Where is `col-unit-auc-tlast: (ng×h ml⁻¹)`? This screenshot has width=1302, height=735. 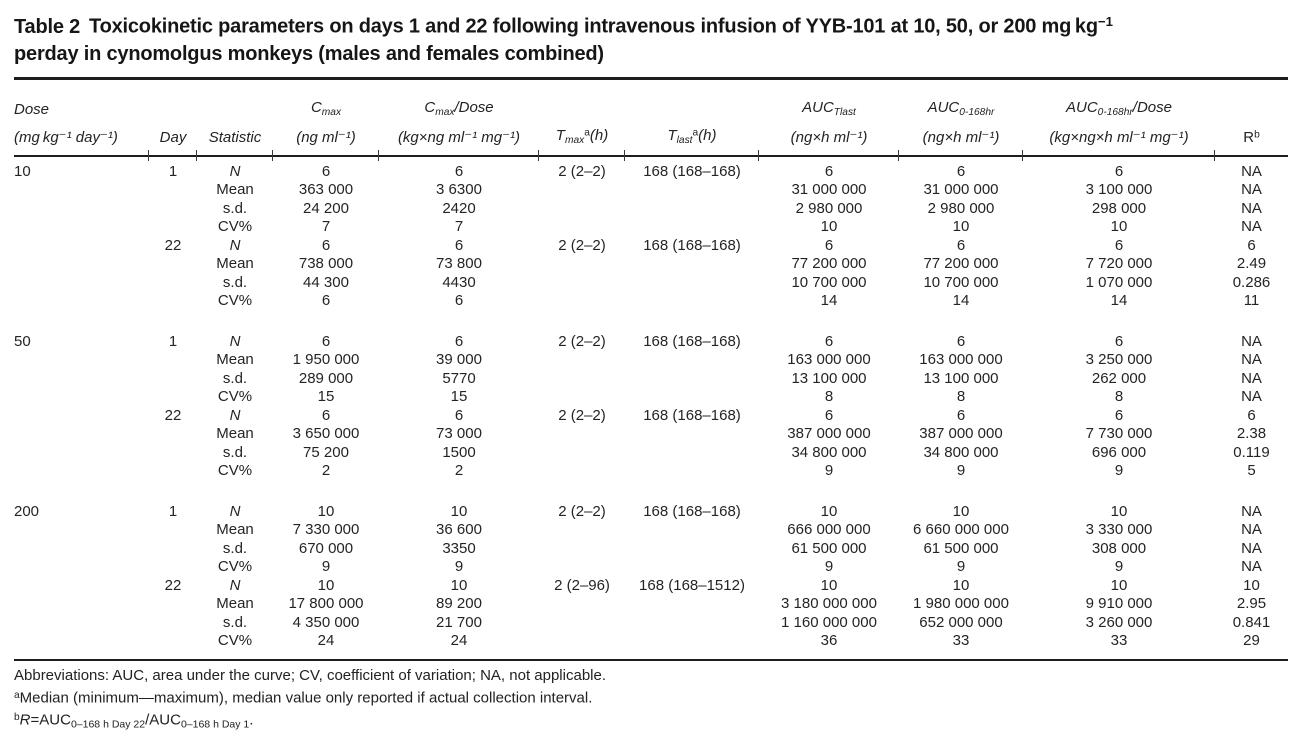 col-unit-auc-tlast: (ng×h ml⁻¹) is located at coordinates (829, 139).